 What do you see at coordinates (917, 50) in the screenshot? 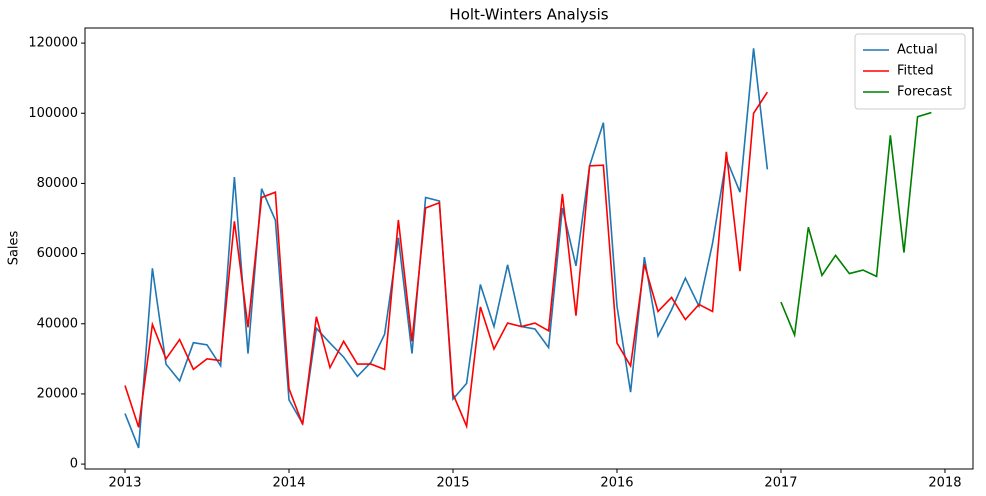
I see `legend-label: Actual` at bounding box center [917, 50].